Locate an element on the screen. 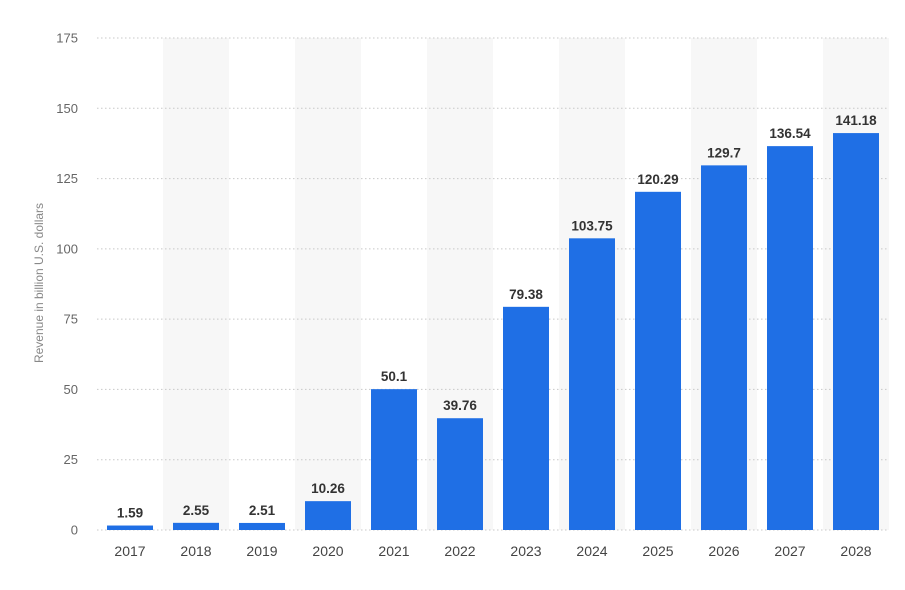  x-tick-label: 2018 is located at coordinates (195, 551).